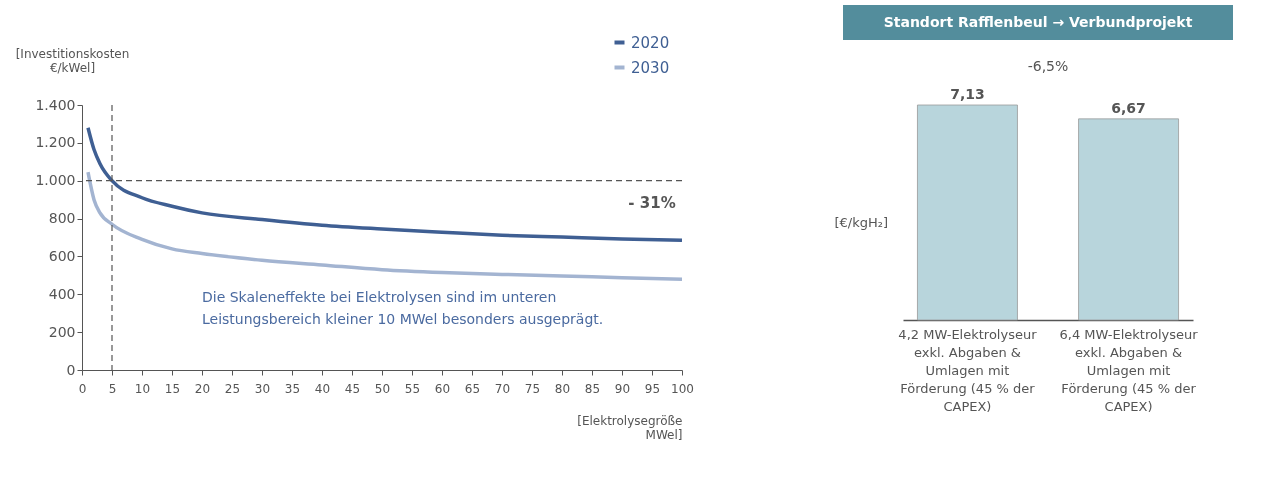  Describe the element at coordinates (652, 388) in the screenshot. I see `x-tick-label: 95` at that location.